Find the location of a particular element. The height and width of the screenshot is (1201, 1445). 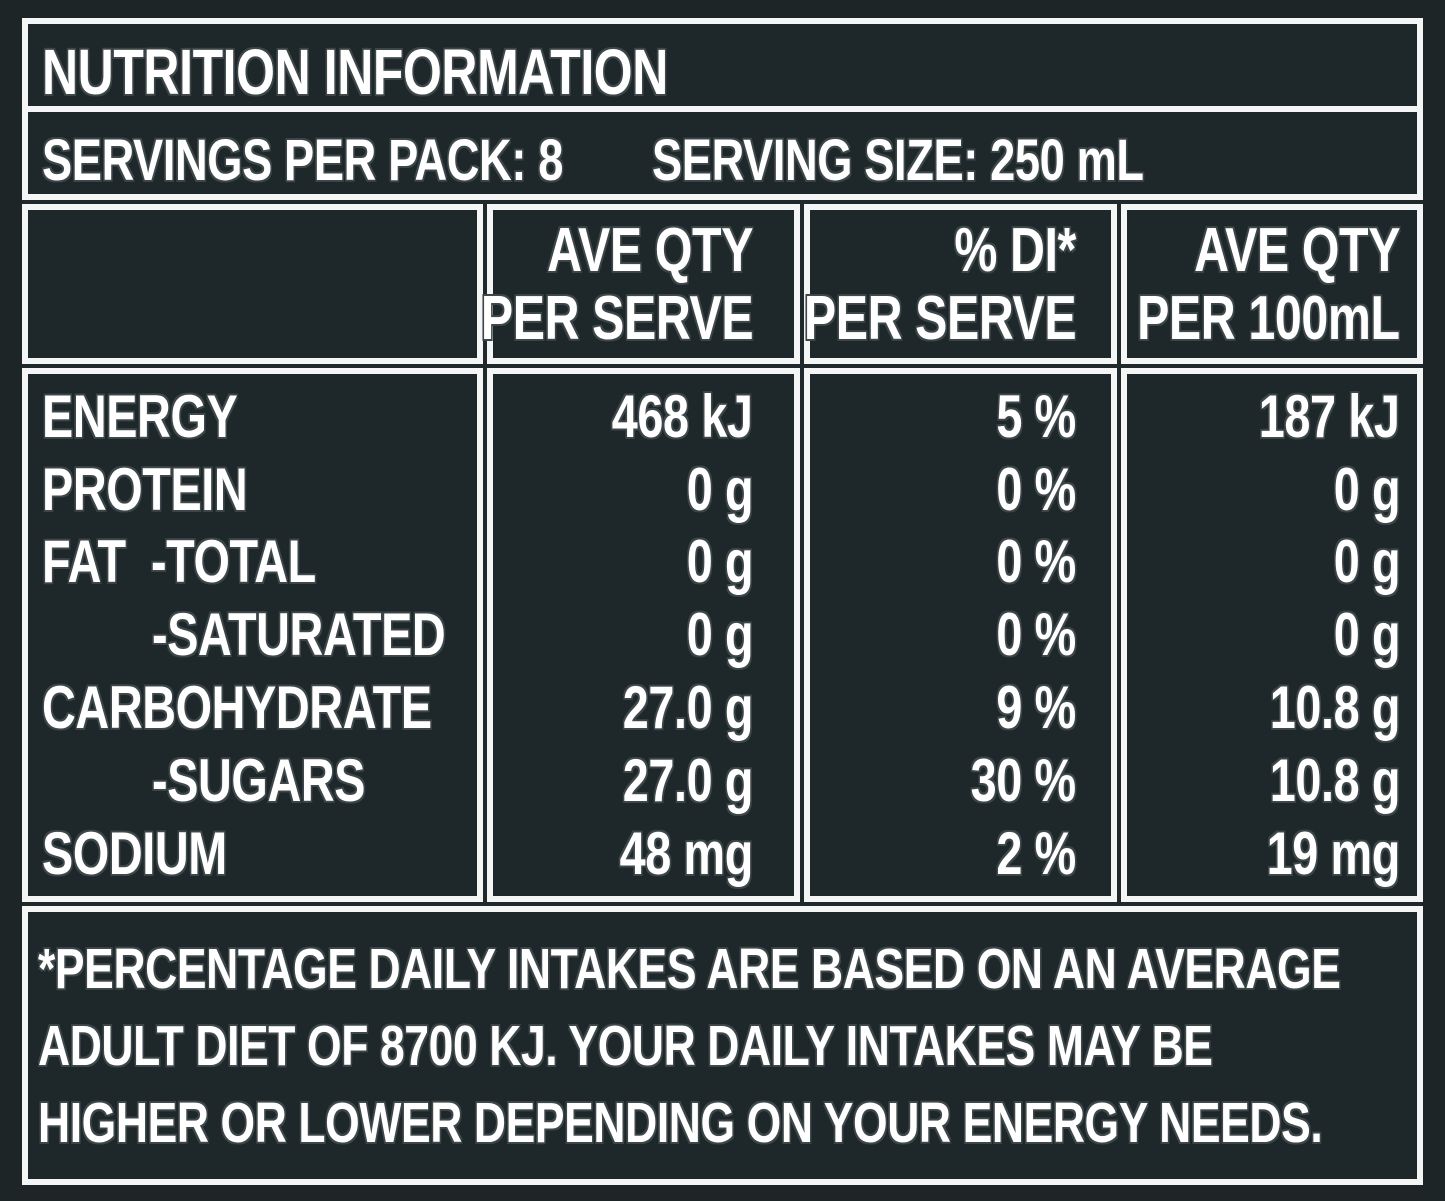

protein-di: 0 % is located at coordinates (1036, 489).